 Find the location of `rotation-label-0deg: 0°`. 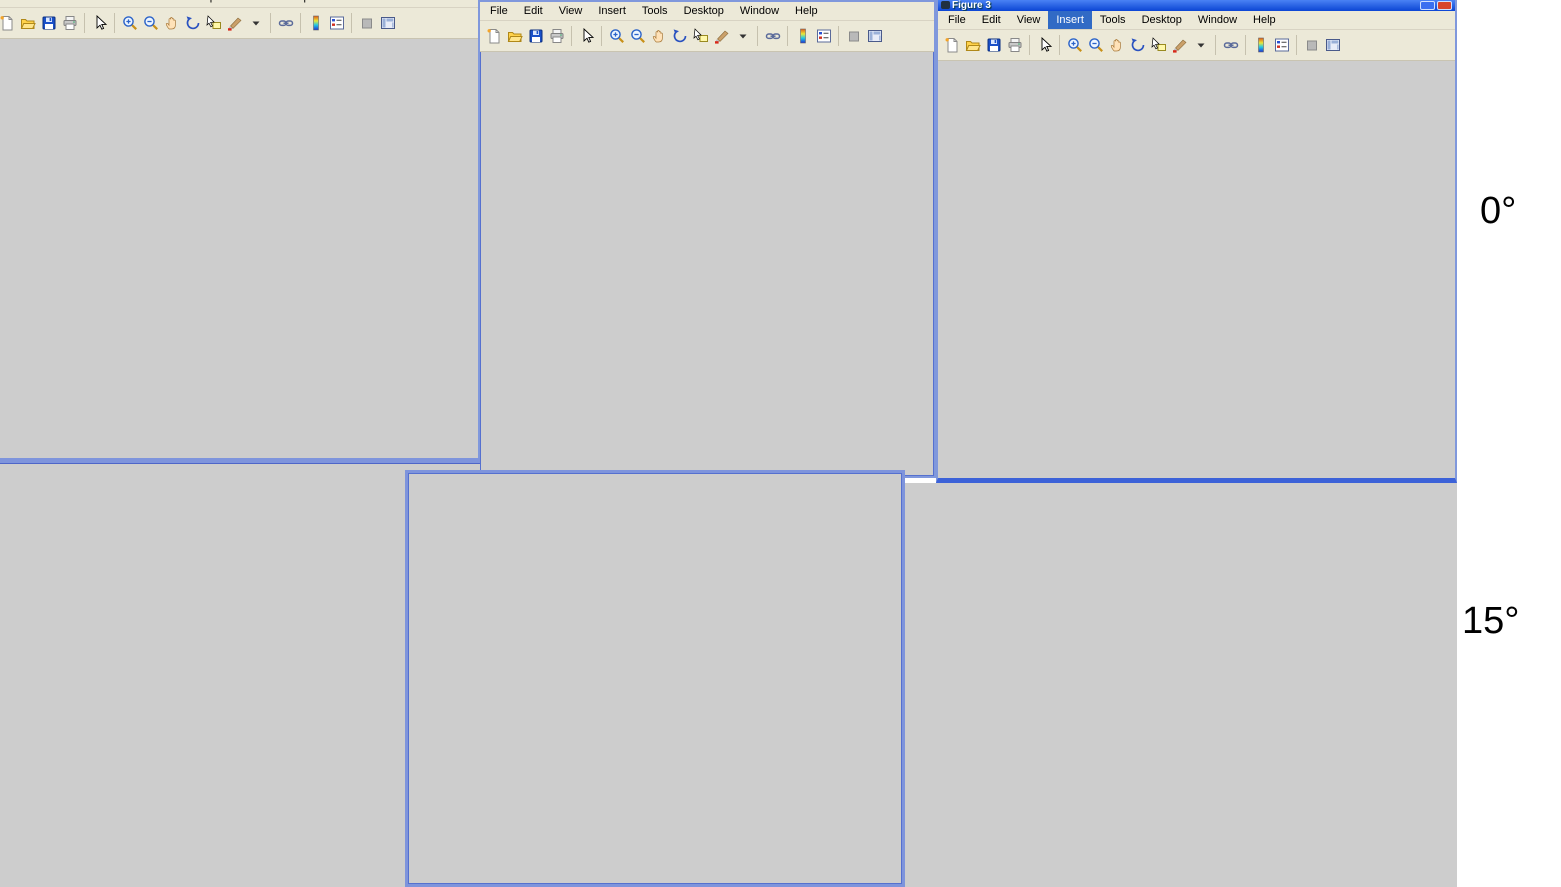

rotation-label-0deg: 0° is located at coordinates (1498, 211).